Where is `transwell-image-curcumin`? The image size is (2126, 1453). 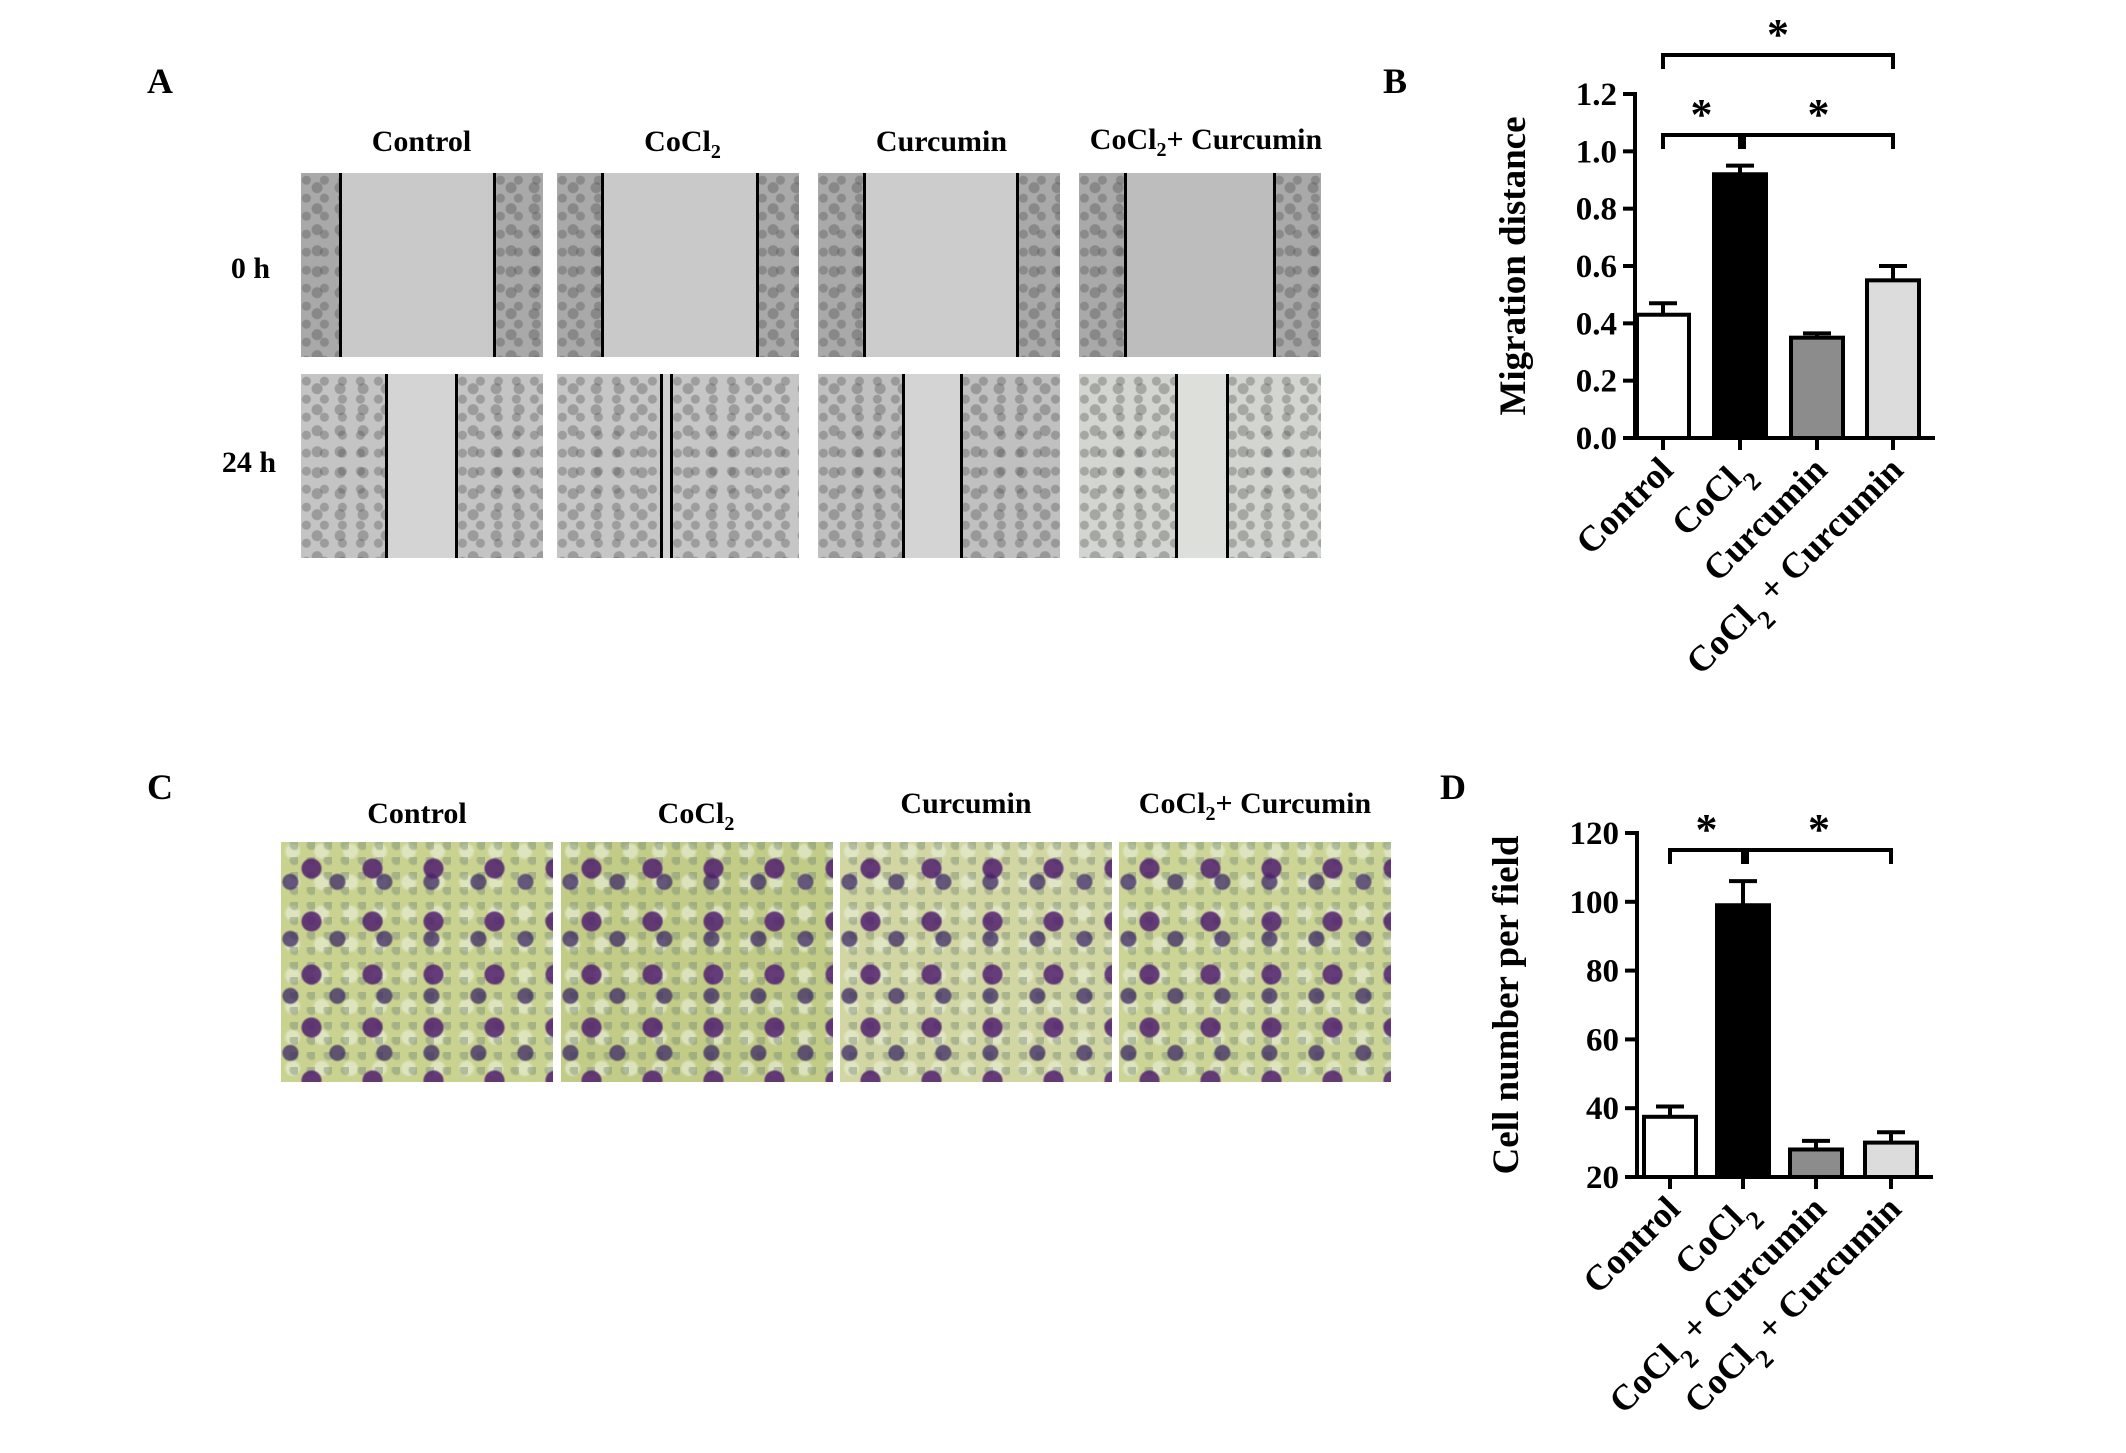 transwell-image-curcumin is located at coordinates (976, 962).